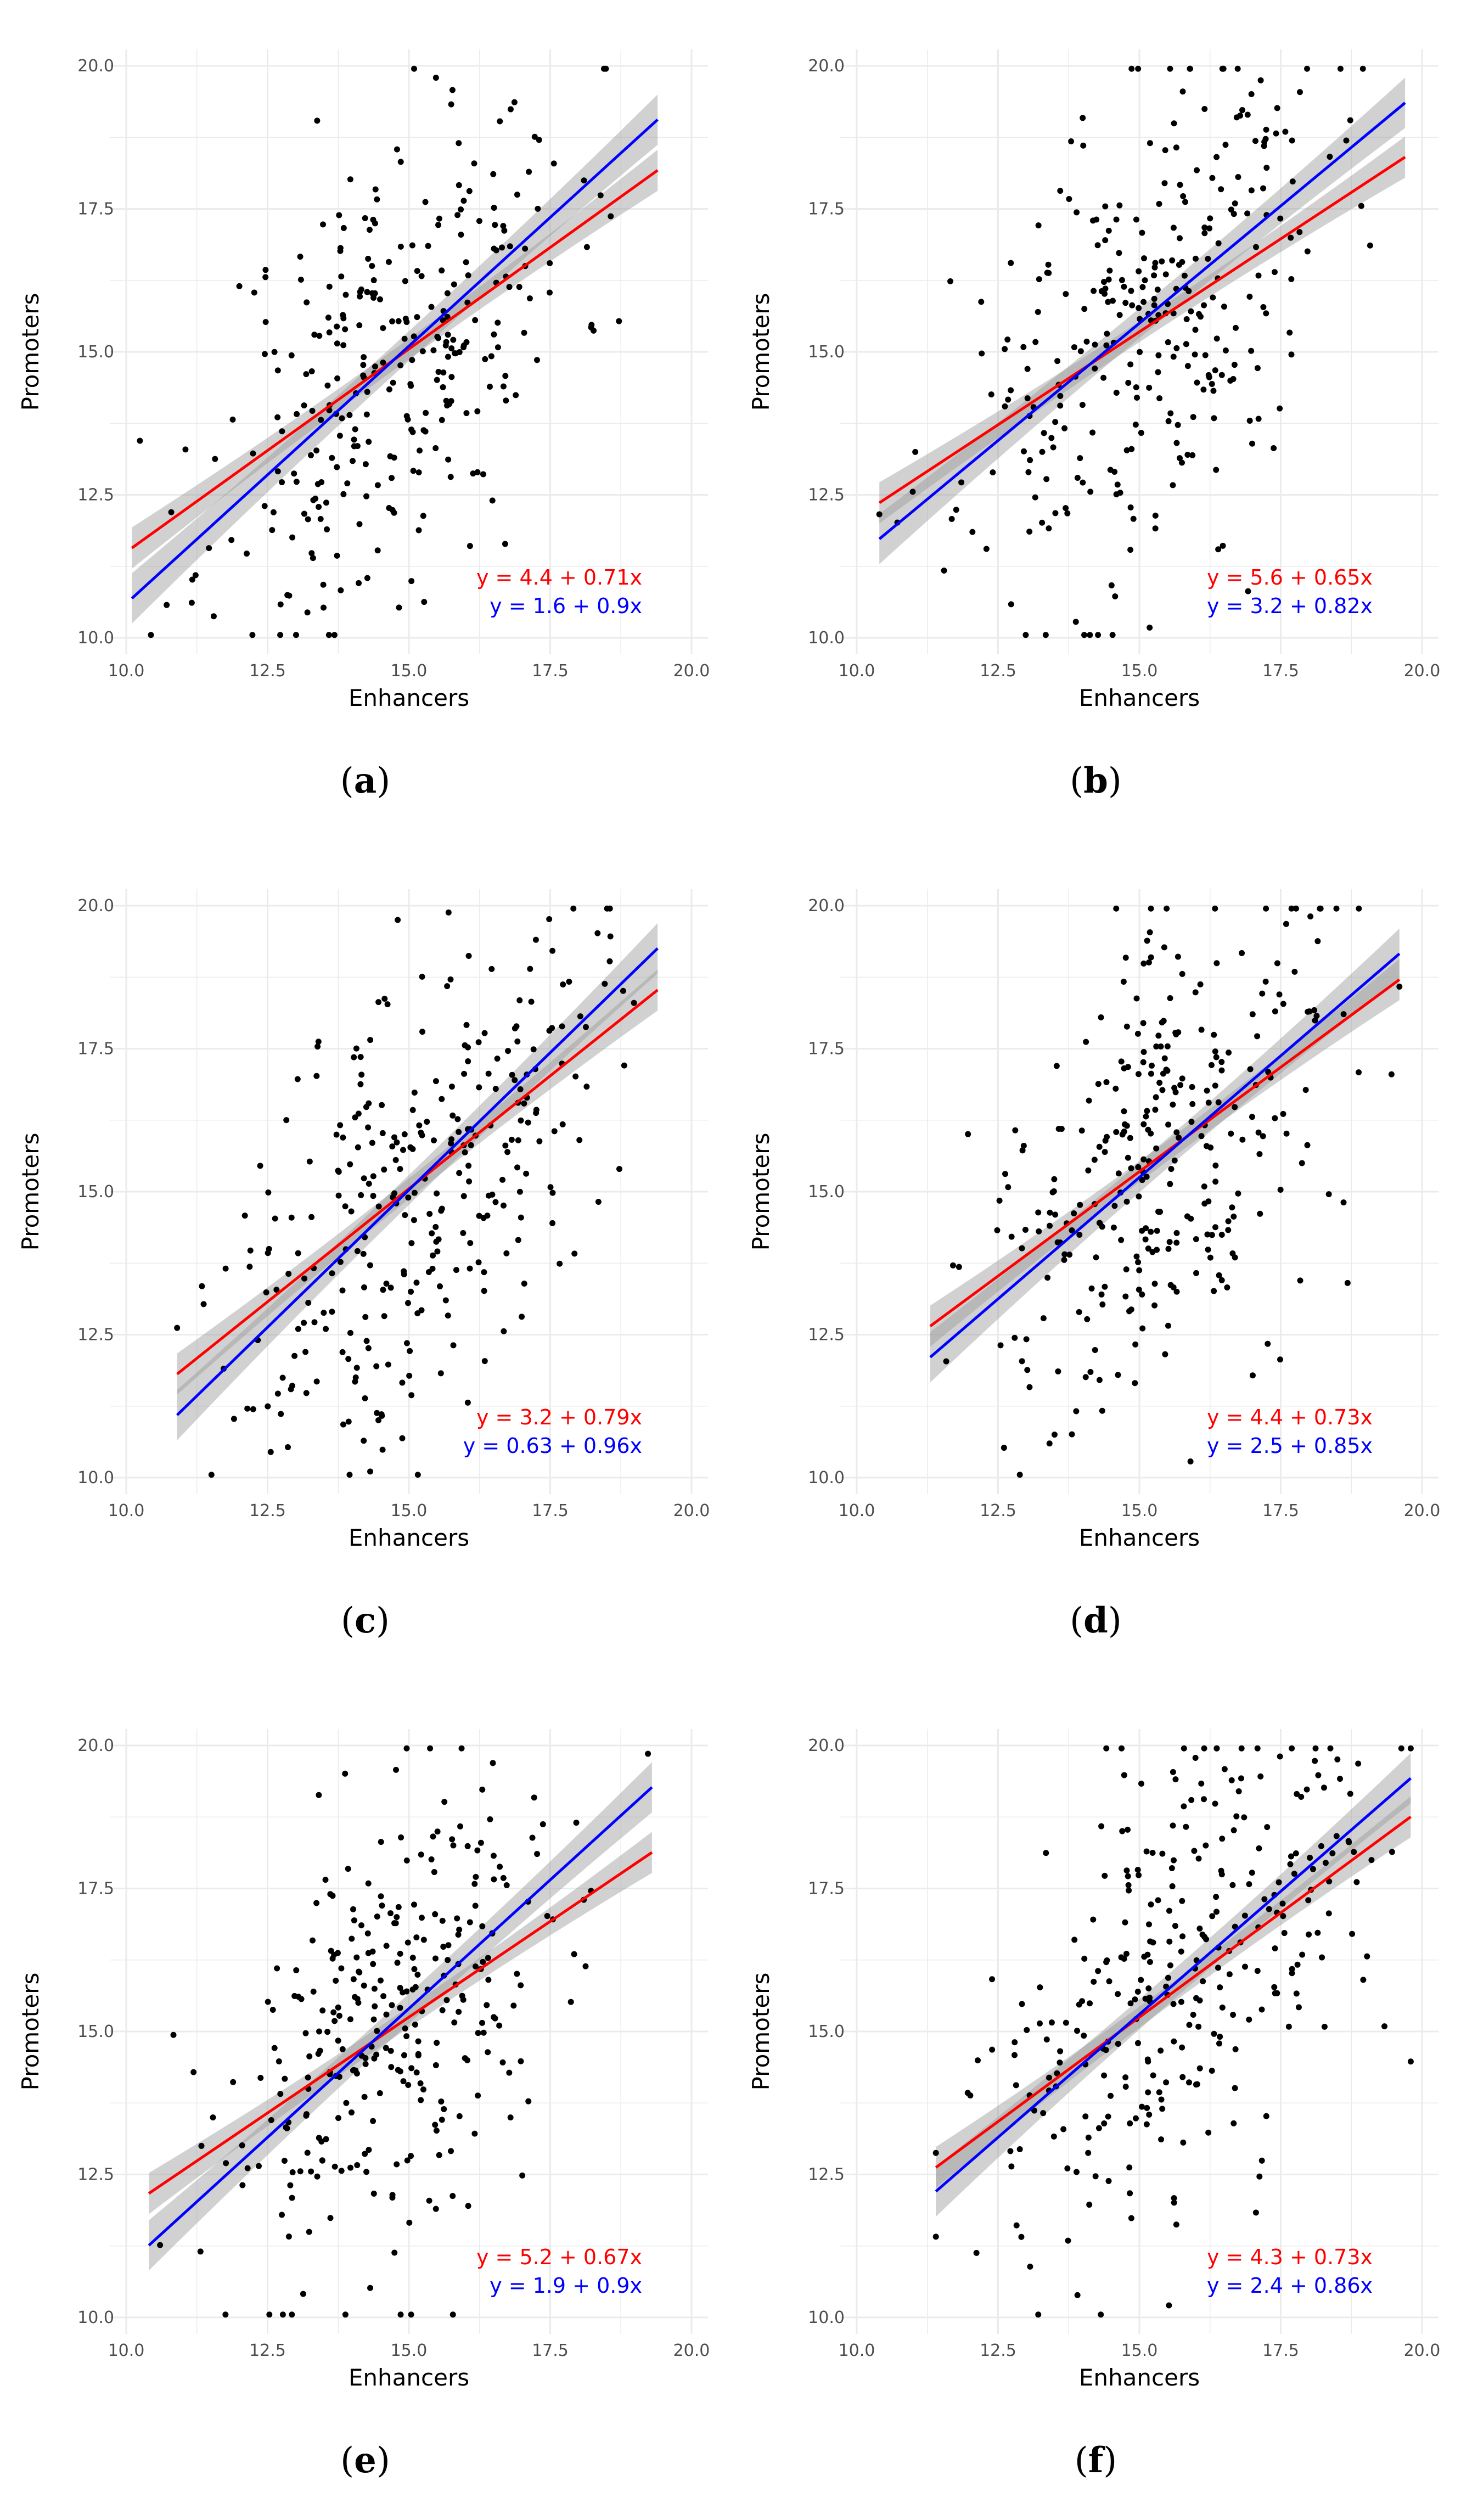 This screenshot has height=2520, width=1461. What do you see at coordinates (347, 2461) in the screenshot?
I see `caption-open-paren: (` at bounding box center [347, 2461].